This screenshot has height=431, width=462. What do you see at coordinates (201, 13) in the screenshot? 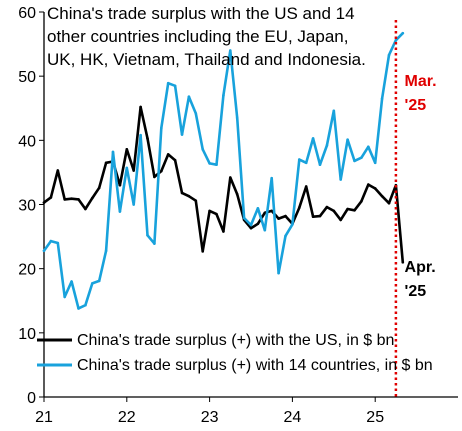
I see `title-line: China's trade surplus with the US and 14` at bounding box center [201, 13].